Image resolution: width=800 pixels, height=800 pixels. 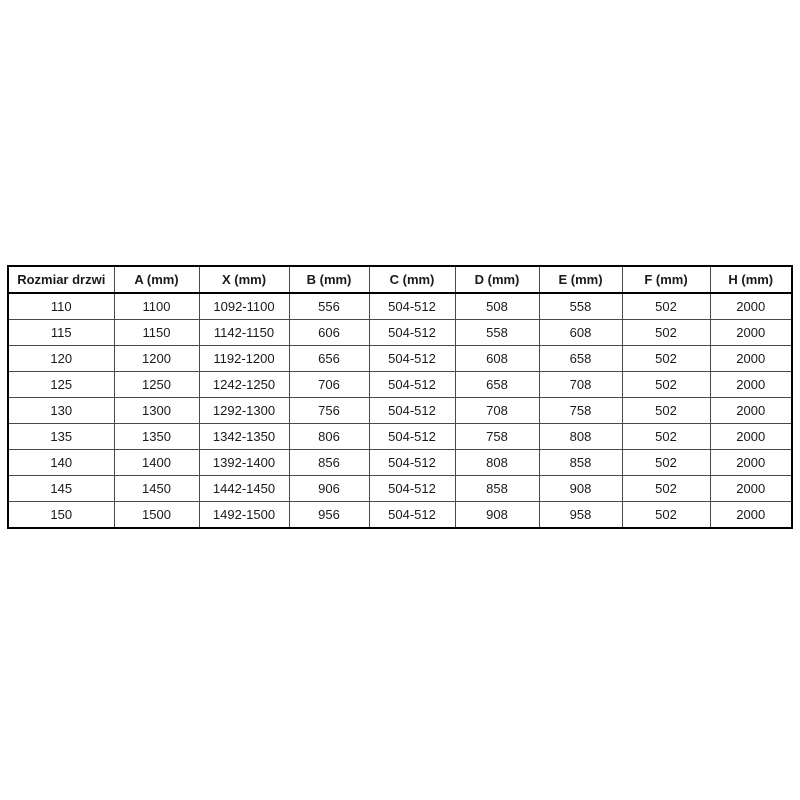 I want to click on table-cell: 110, so click(x=61, y=306).